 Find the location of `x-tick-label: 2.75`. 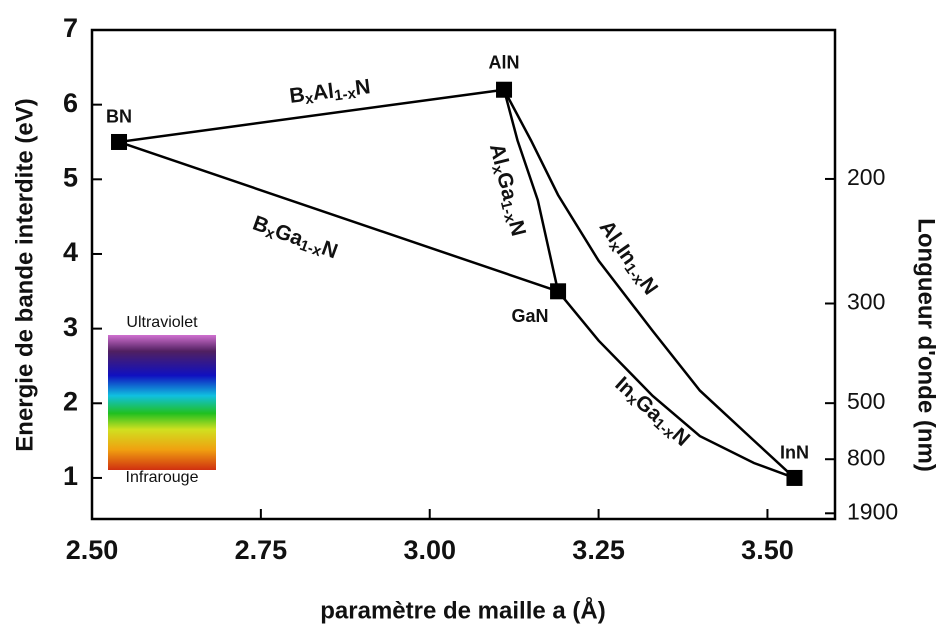

x-tick-label: 2.75 is located at coordinates (261, 550).